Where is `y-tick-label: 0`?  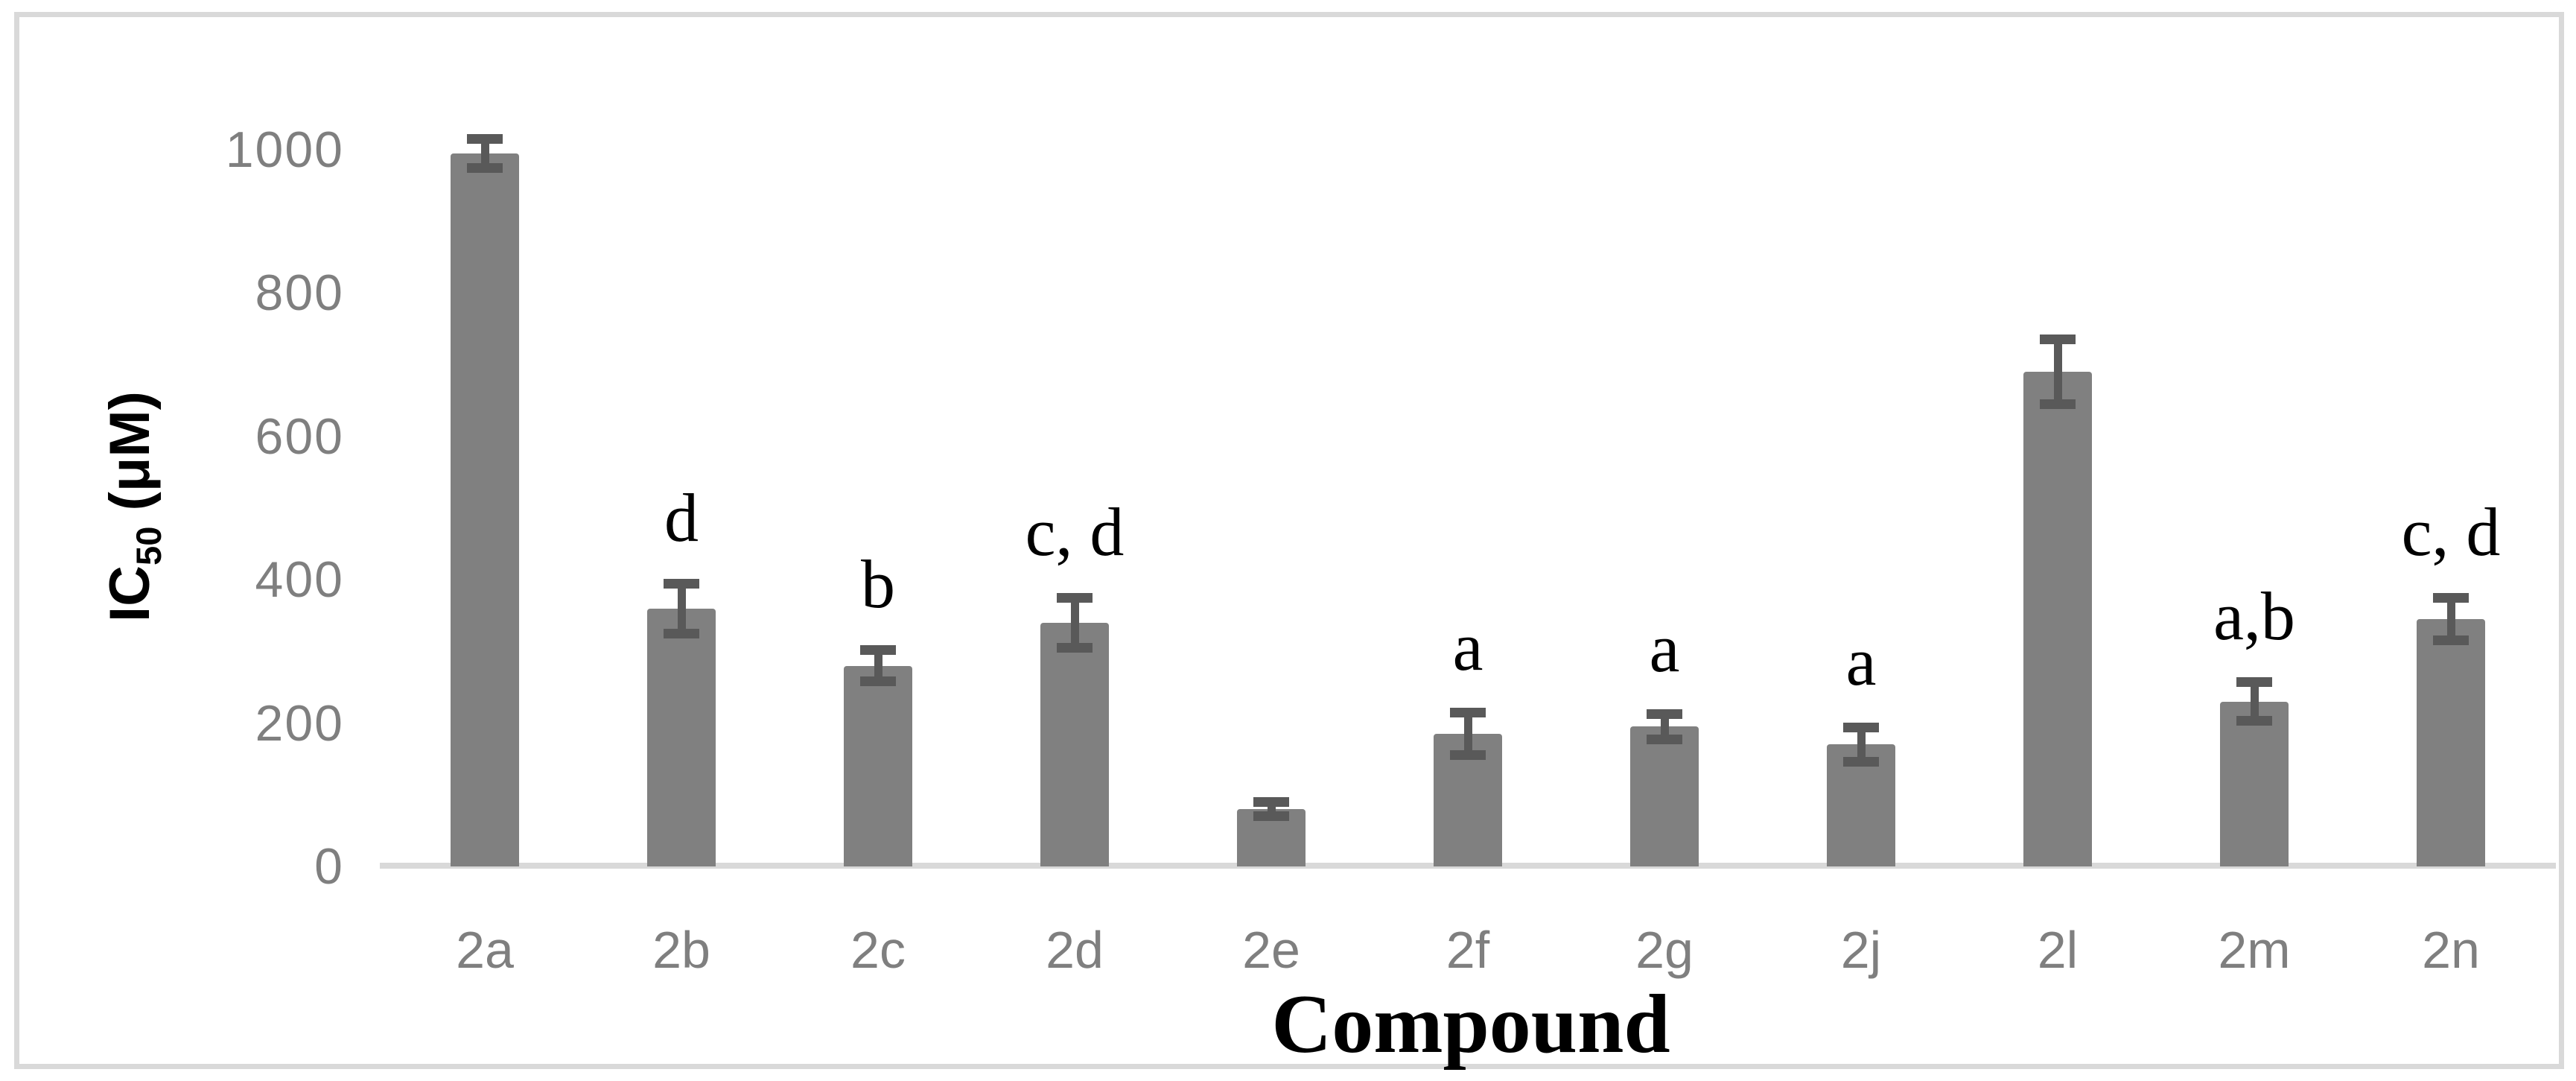
y-tick-label: 0 is located at coordinates (329, 866).